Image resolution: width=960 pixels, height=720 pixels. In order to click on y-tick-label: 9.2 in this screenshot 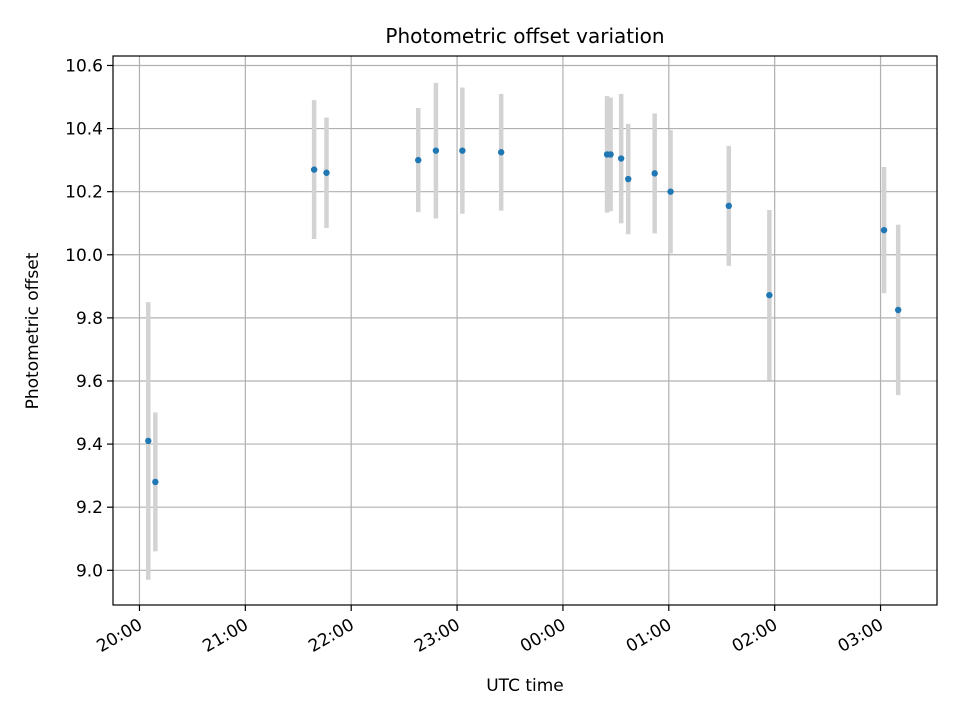, I will do `click(89, 508)`.